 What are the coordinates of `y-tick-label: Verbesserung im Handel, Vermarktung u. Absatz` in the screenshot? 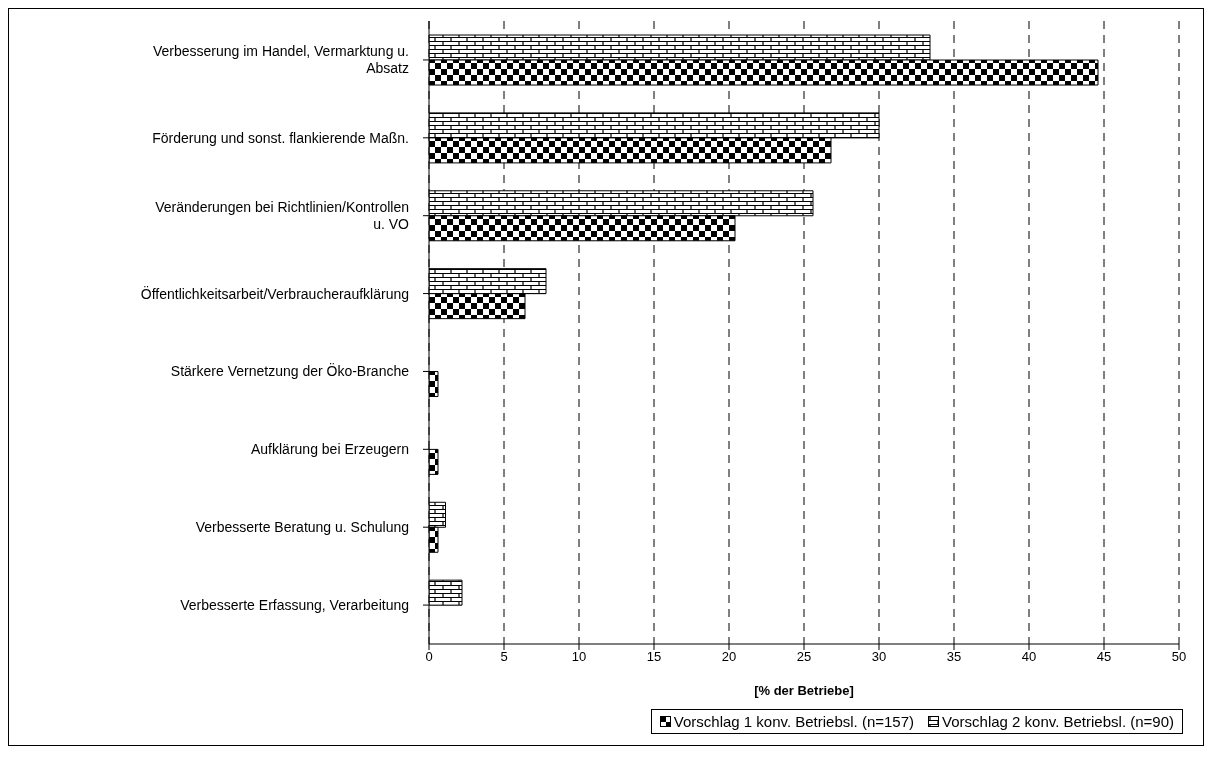 It's located at (280, 60).